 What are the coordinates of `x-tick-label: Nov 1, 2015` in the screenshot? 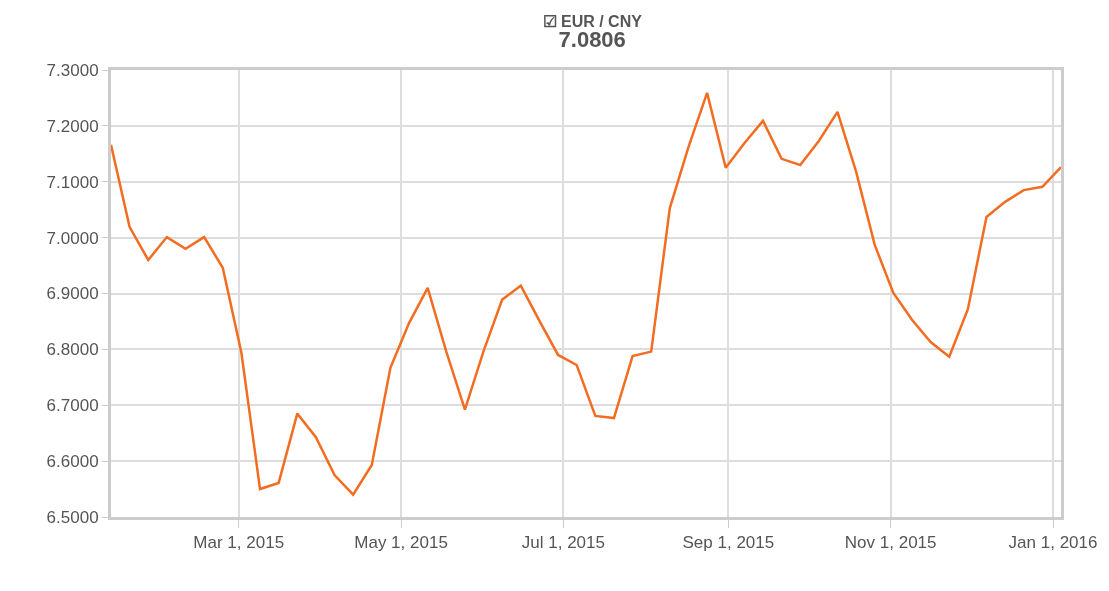 It's located at (890, 543).